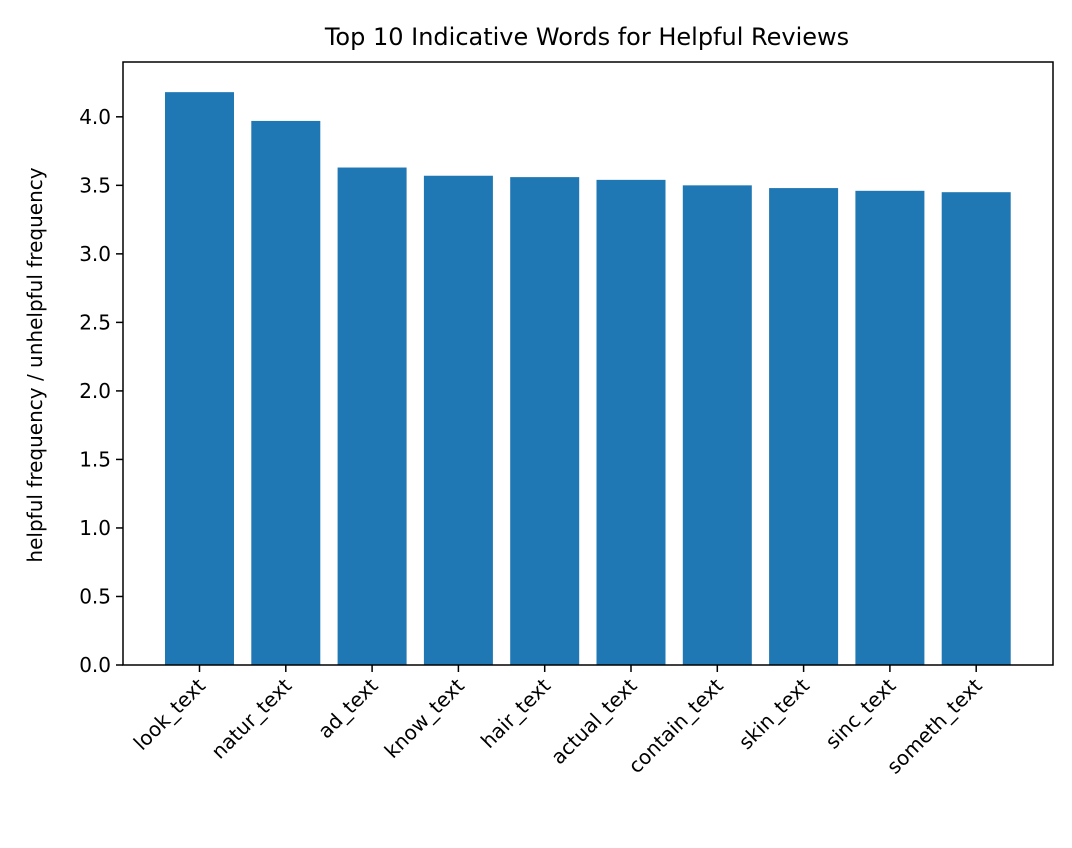  I want to click on y-tick-label: 0.0, so click(95, 665).